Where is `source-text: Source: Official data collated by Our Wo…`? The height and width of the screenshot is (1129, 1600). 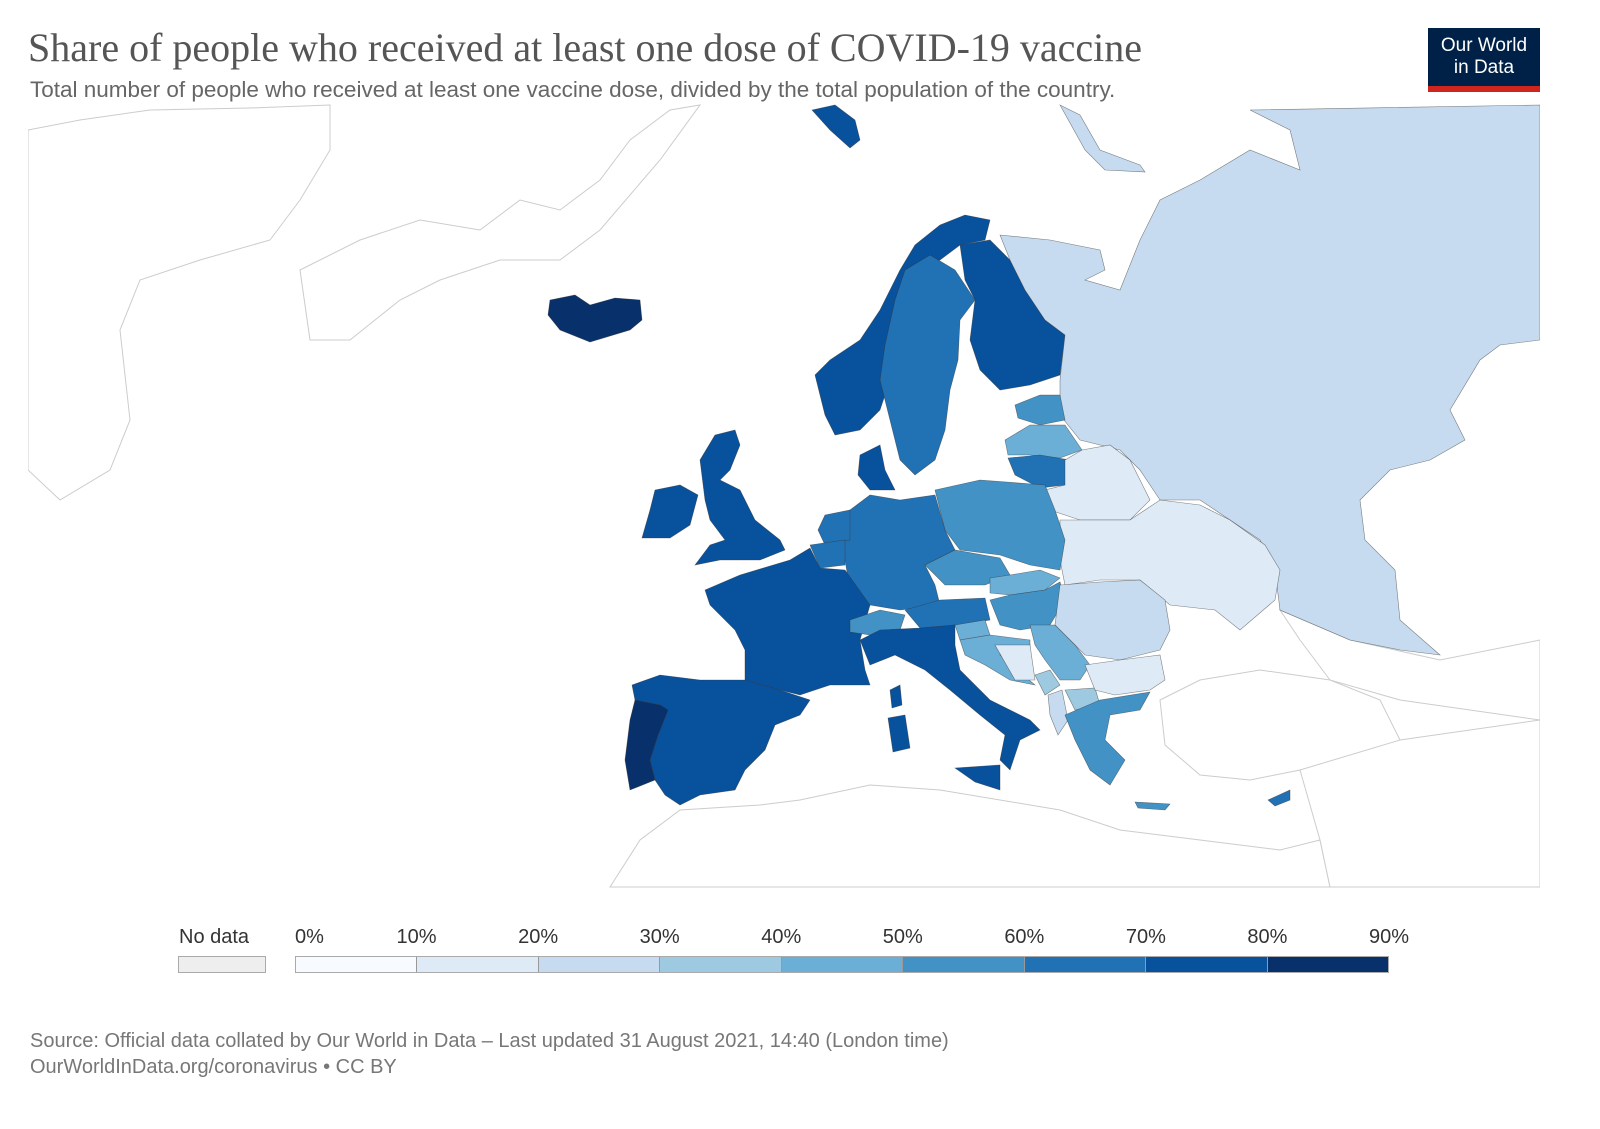
source-text: Source: Official data collated by Our Wo… is located at coordinates (489, 1041).